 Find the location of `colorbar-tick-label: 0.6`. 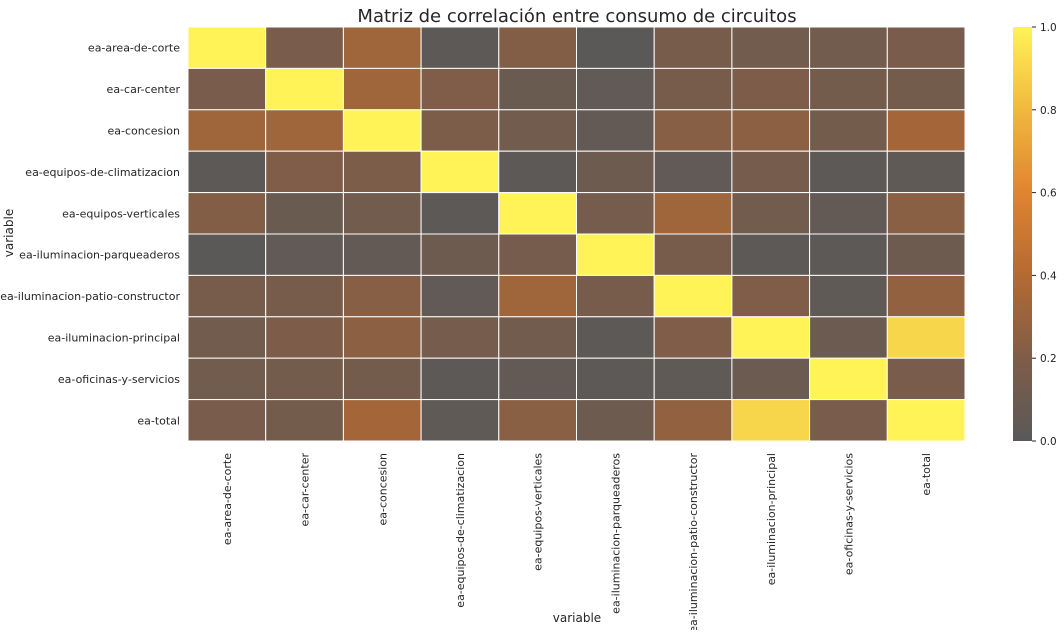

colorbar-tick-label: 0.6 is located at coordinates (1048, 194).